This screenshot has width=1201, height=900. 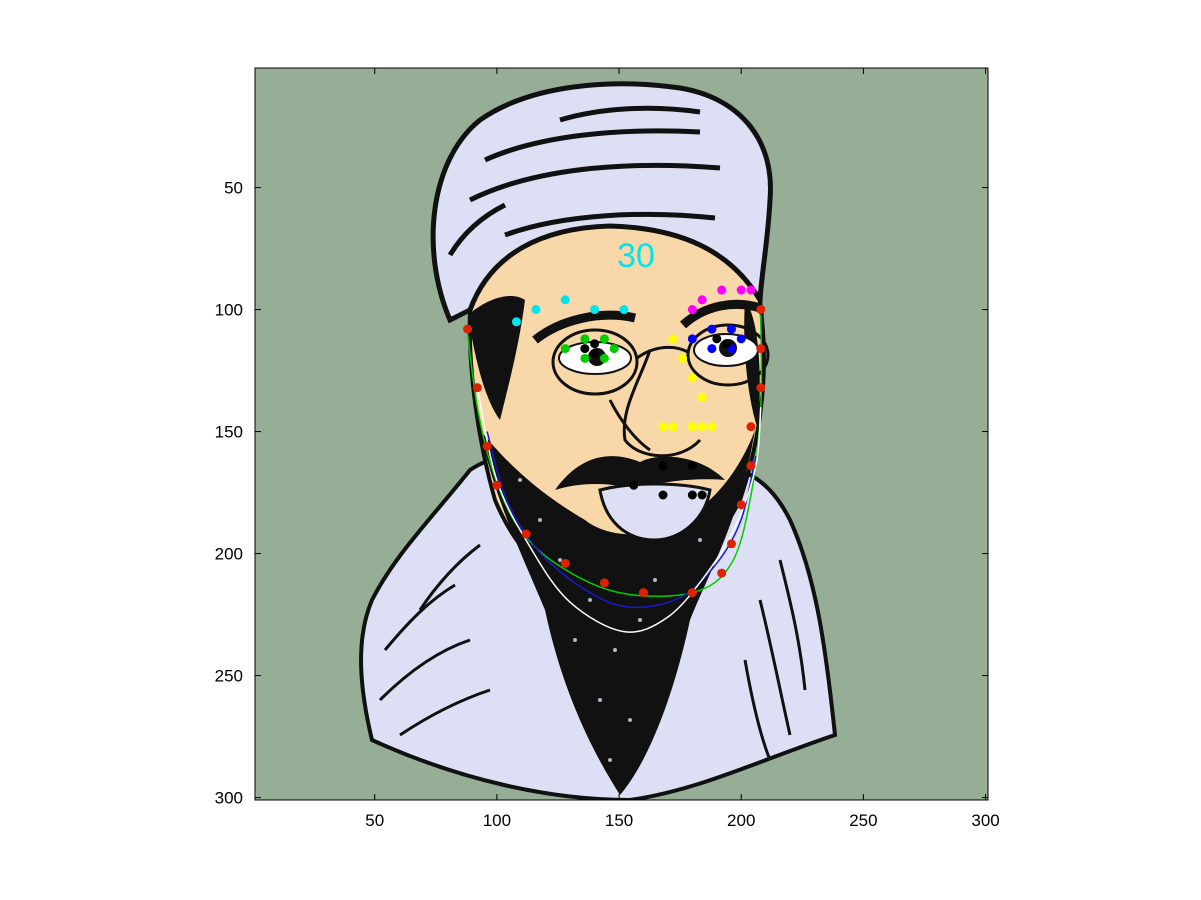 I want to click on y-tick-label: 300, so click(x=229, y=798).